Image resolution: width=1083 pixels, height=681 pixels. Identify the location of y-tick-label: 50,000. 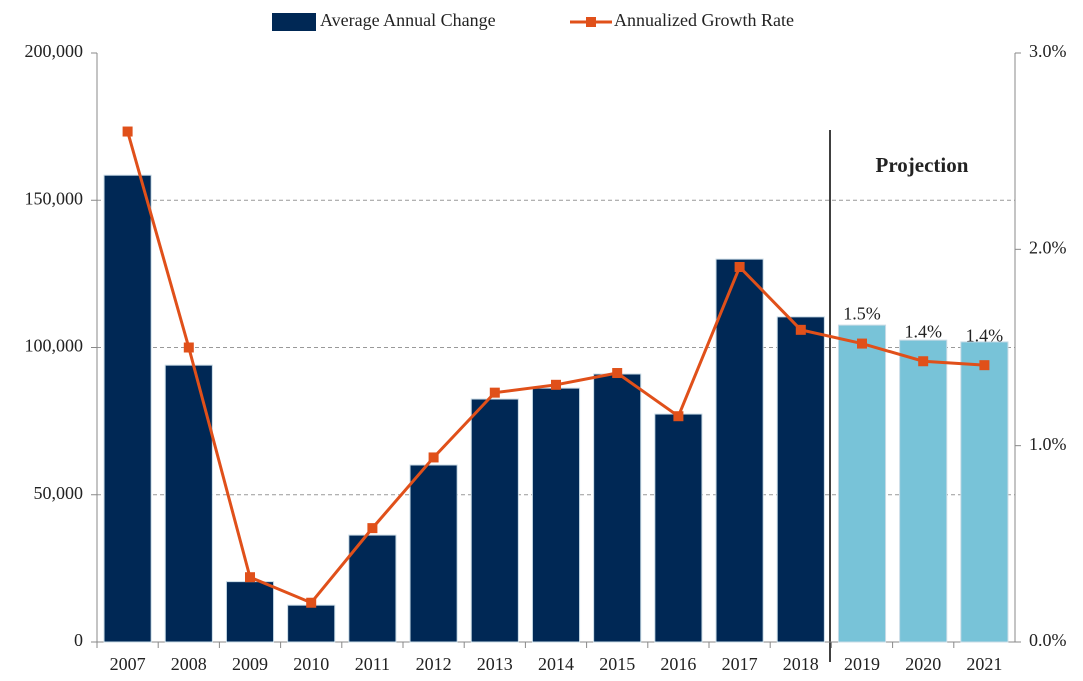
(59, 493).